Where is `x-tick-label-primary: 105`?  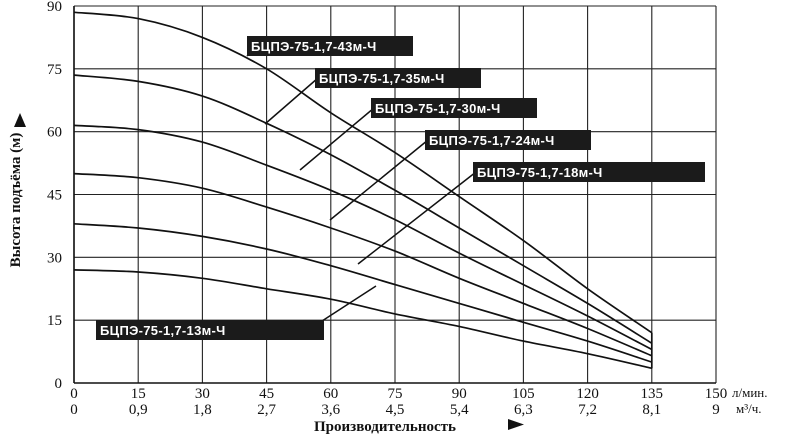
x-tick-label-primary: 105 is located at coordinates (523, 394).